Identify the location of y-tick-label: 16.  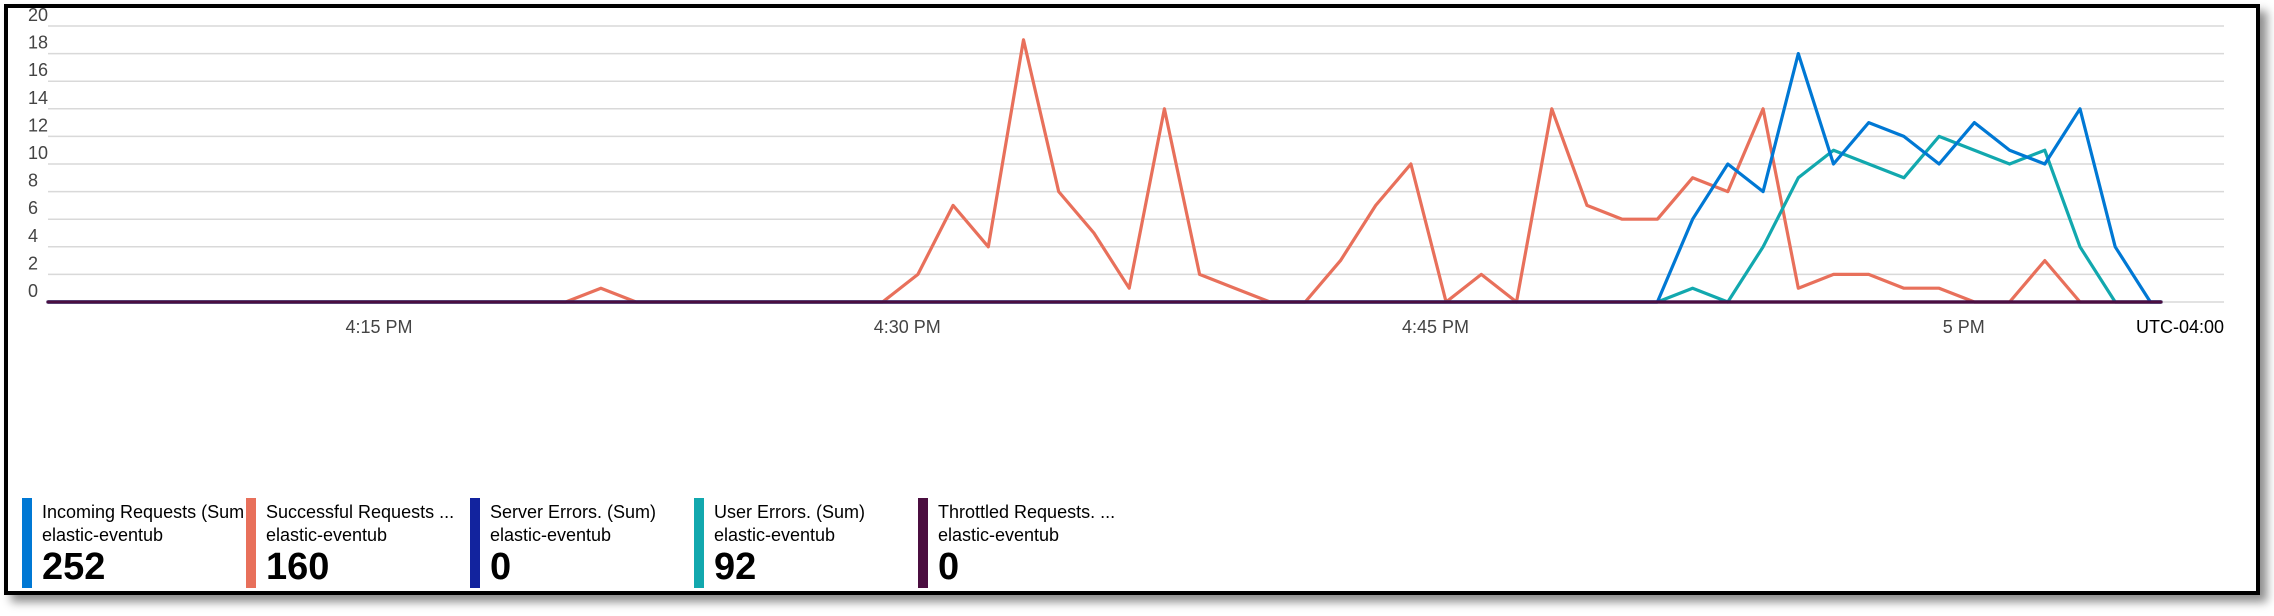
(38, 70).